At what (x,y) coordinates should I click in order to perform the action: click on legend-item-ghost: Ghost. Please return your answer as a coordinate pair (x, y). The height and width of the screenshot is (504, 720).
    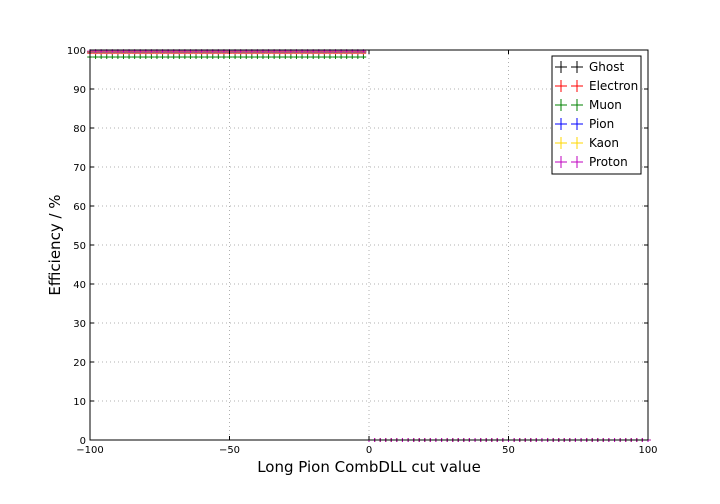
    Looking at the image, I should click on (589, 67).